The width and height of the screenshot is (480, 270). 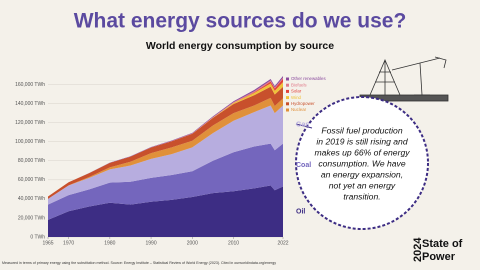 What do you see at coordinates (299, 109) in the screenshot?
I see `legend-label: Nuclear` at bounding box center [299, 109].